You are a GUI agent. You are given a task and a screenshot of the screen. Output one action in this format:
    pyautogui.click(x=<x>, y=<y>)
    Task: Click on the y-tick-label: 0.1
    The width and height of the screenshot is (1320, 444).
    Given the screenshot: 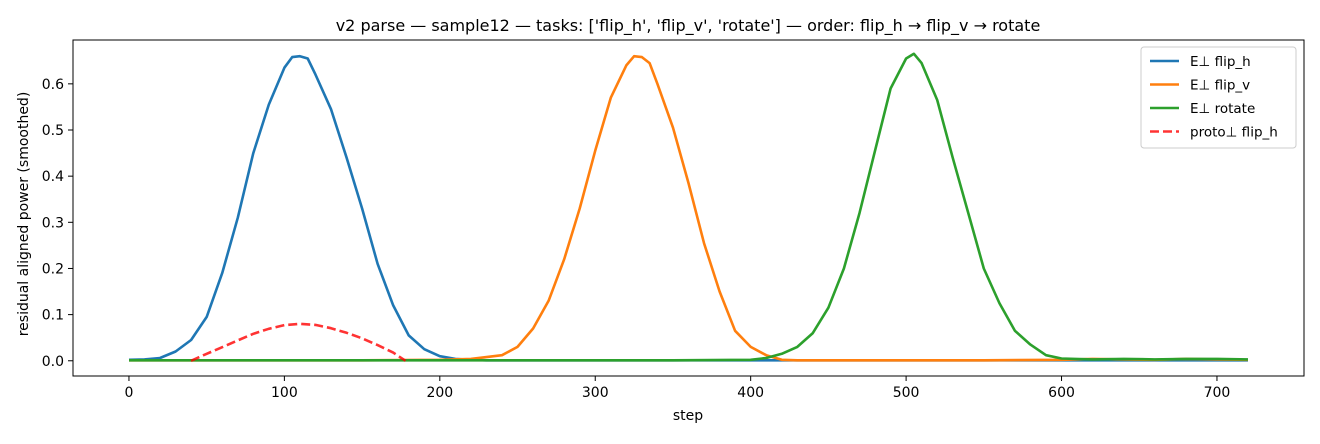 What is the action you would take?
    pyautogui.click(x=53, y=316)
    